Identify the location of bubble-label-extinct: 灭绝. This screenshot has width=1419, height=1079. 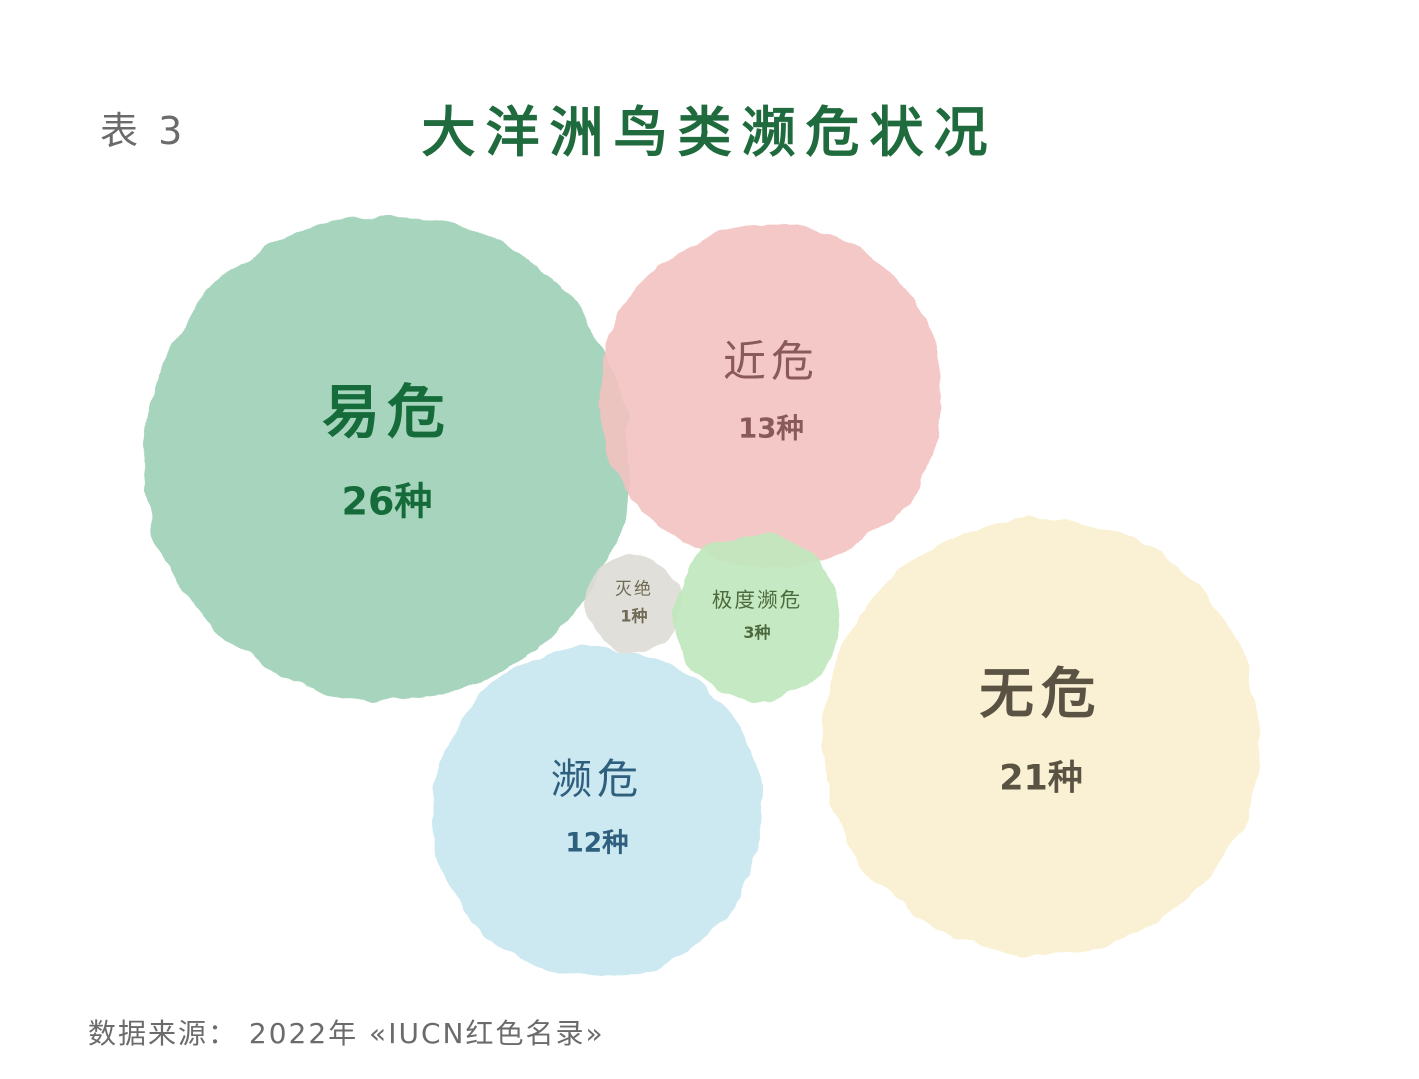
(634, 589).